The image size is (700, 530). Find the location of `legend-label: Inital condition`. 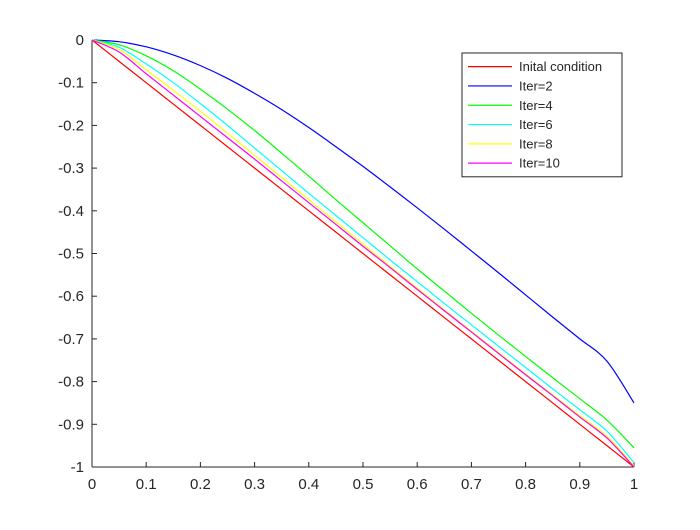

legend-label: Inital condition is located at coordinates (560, 66).